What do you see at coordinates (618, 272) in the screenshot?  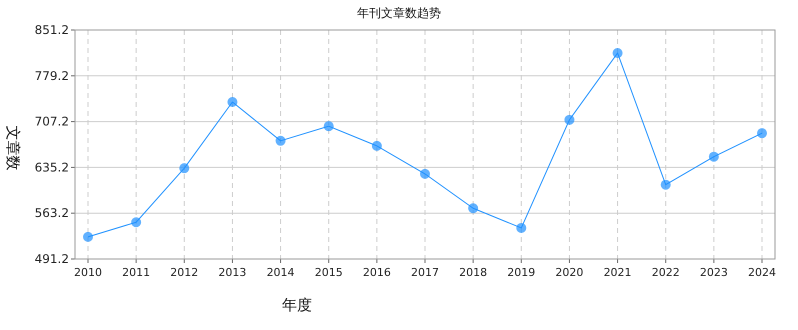 I see `x-tick-label: 2021` at bounding box center [618, 272].